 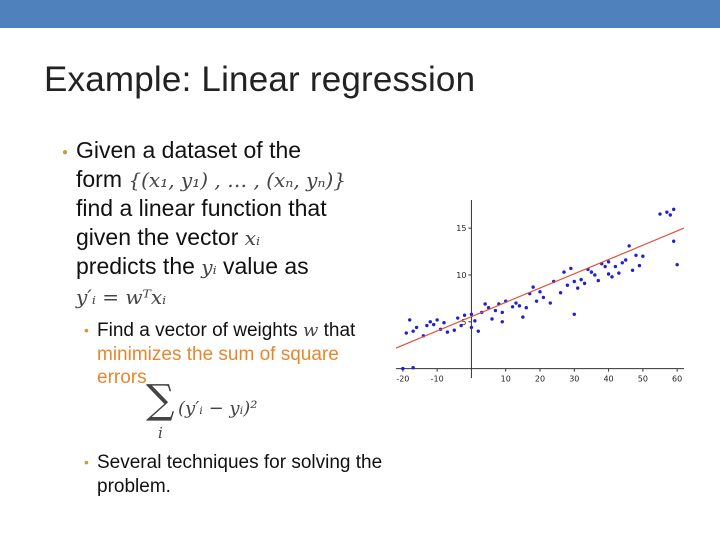 What do you see at coordinates (461, 228) in the screenshot?
I see `y-tick-label: 15` at bounding box center [461, 228].